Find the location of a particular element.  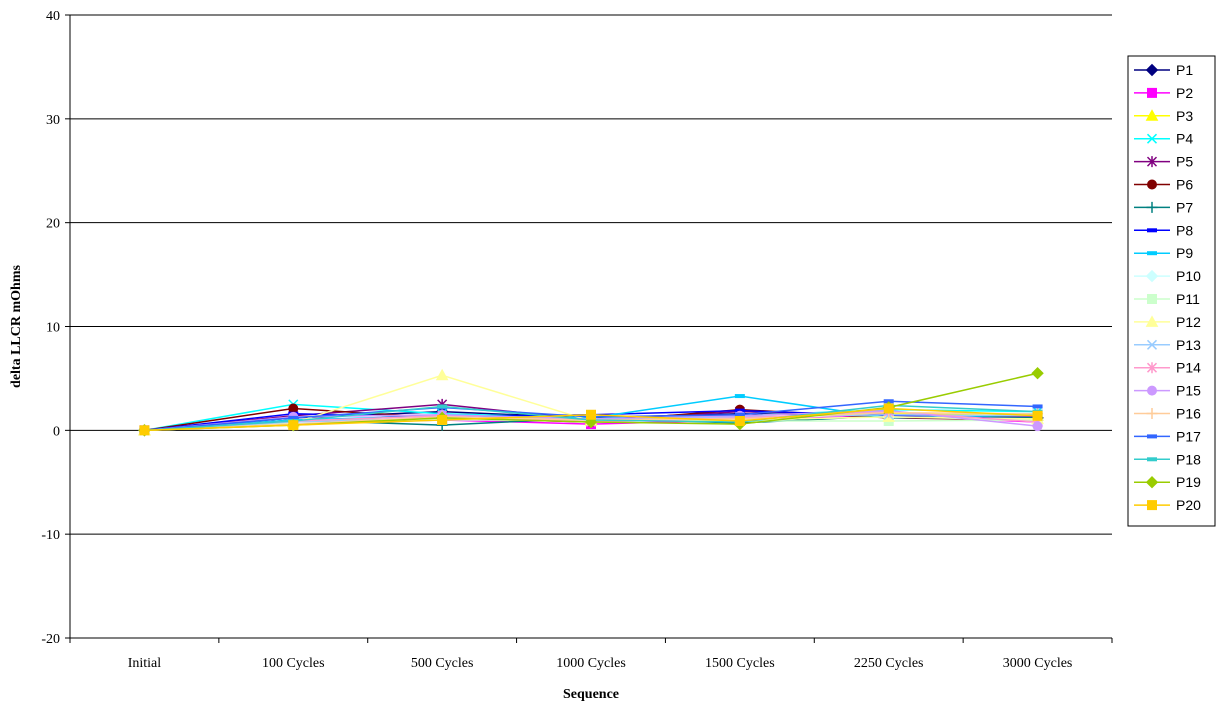

legend-entry: P11 is located at coordinates (1167, 299).